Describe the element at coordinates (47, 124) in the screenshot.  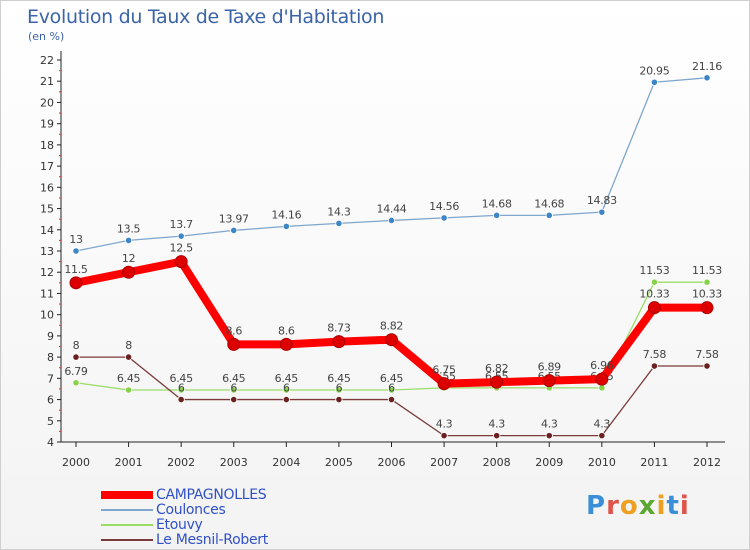
I see `y-tick-label: 19` at that location.